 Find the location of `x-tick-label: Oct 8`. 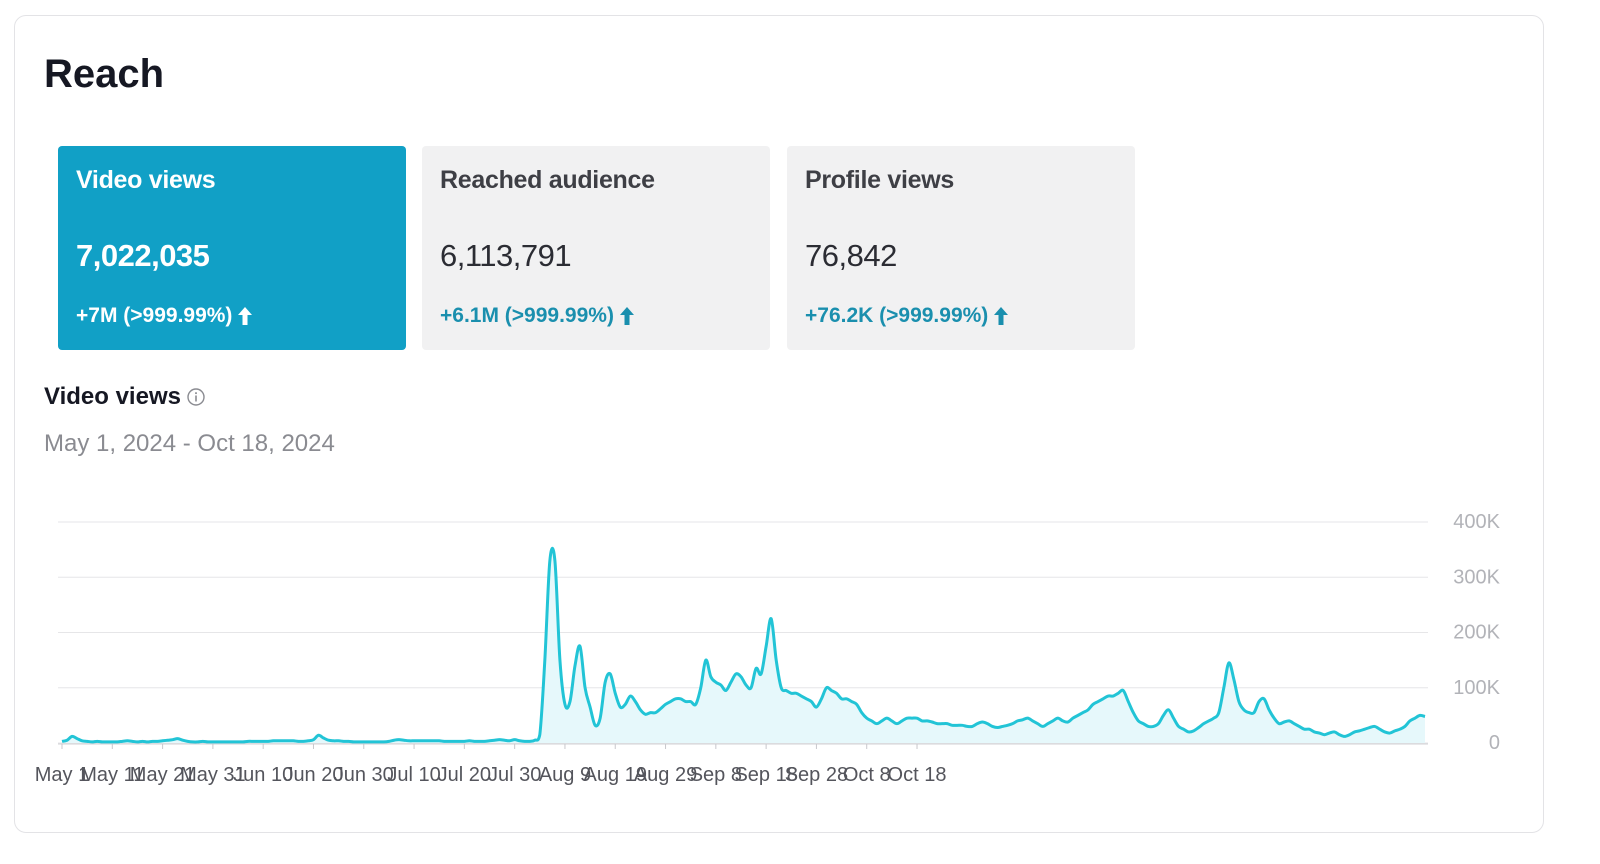

x-tick-label: Oct 8 is located at coordinates (867, 775).